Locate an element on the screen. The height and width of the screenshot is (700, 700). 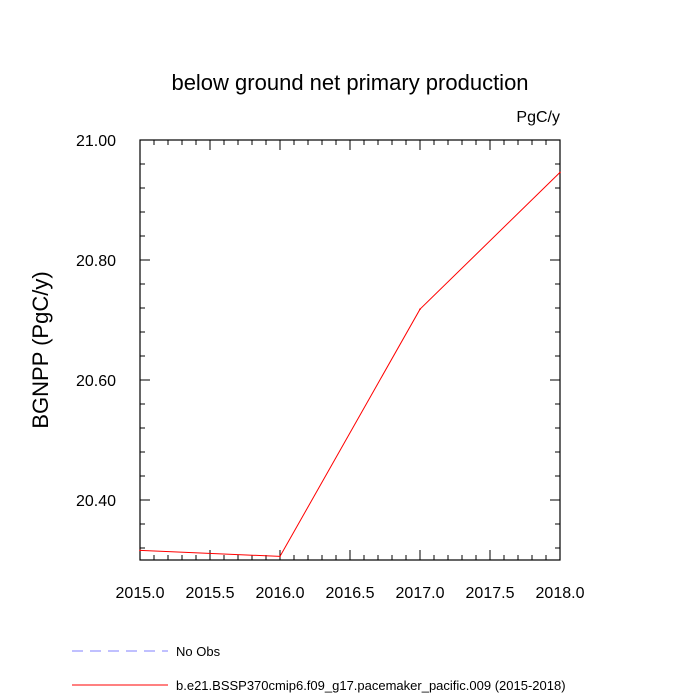
y-axis-label: BGNPP (PgC/y) is located at coordinates (40, 349).